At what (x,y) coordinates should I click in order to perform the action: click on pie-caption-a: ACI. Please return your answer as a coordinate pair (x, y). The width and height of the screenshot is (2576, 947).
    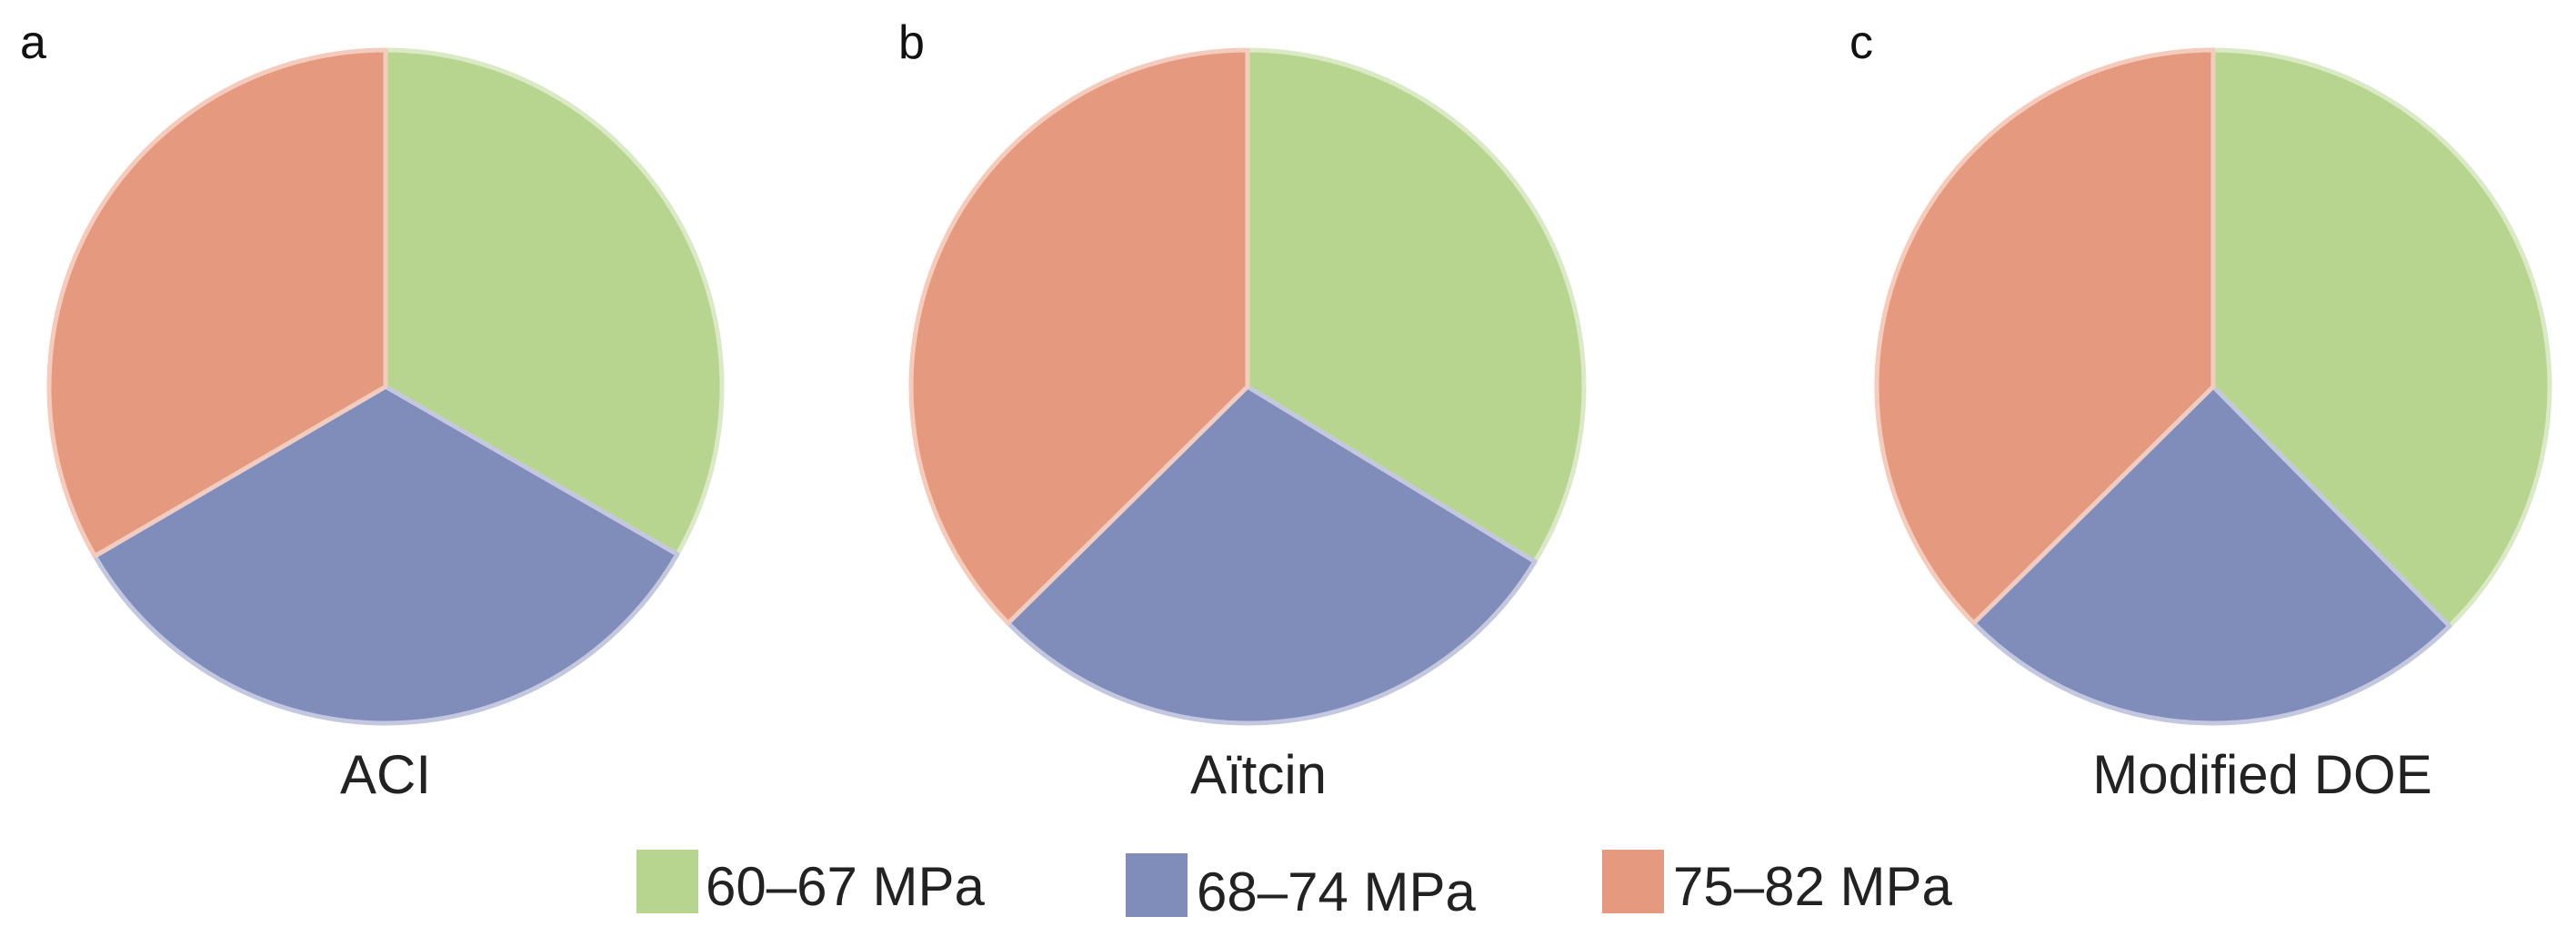
    Looking at the image, I should click on (385, 775).